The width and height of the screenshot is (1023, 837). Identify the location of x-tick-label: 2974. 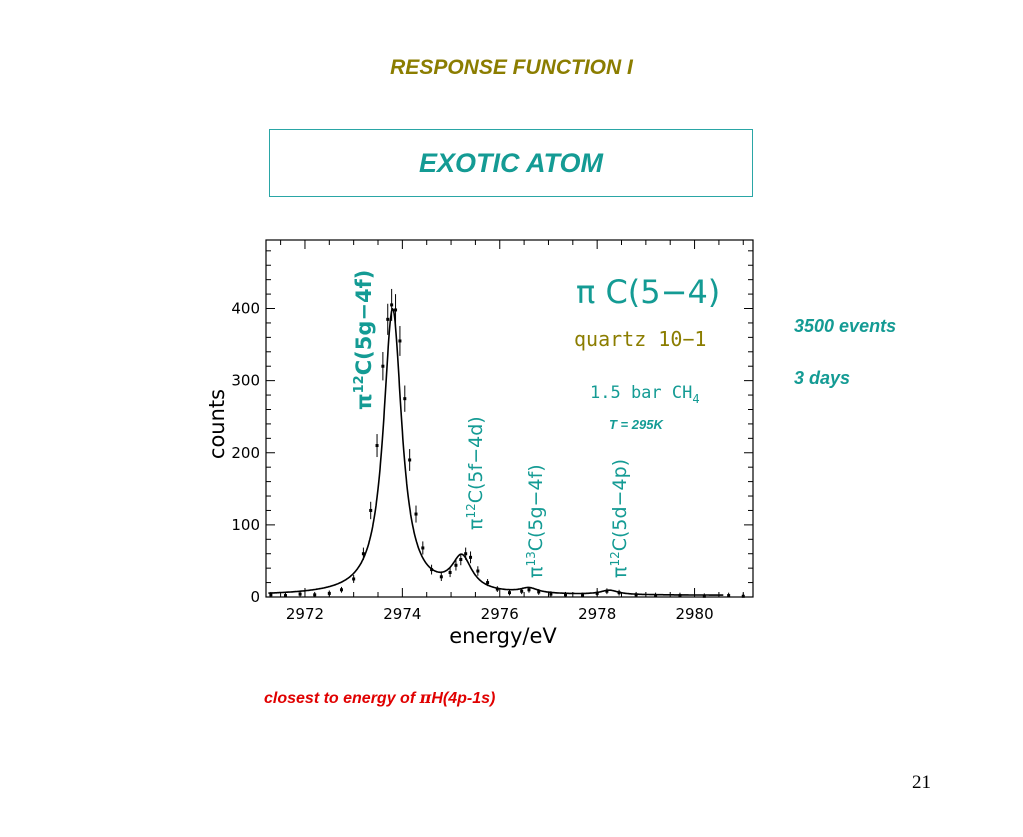
(402, 614).